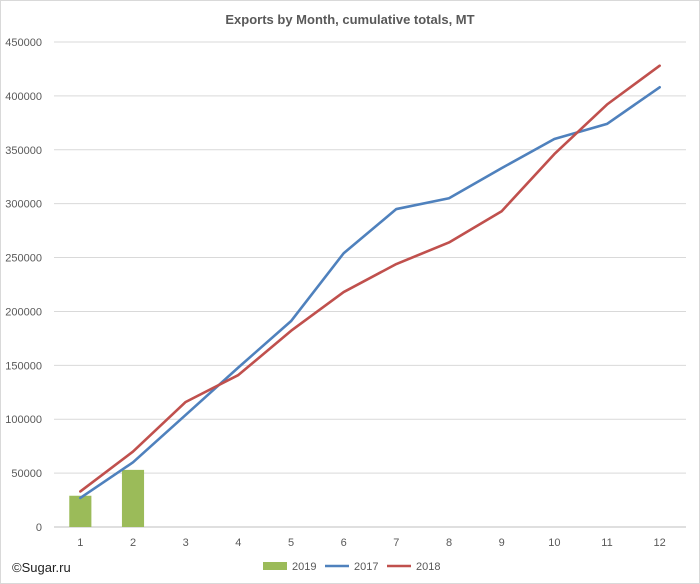 Image resolution: width=700 pixels, height=584 pixels. What do you see at coordinates (366, 567) in the screenshot?
I see `legend-label: 2017` at bounding box center [366, 567].